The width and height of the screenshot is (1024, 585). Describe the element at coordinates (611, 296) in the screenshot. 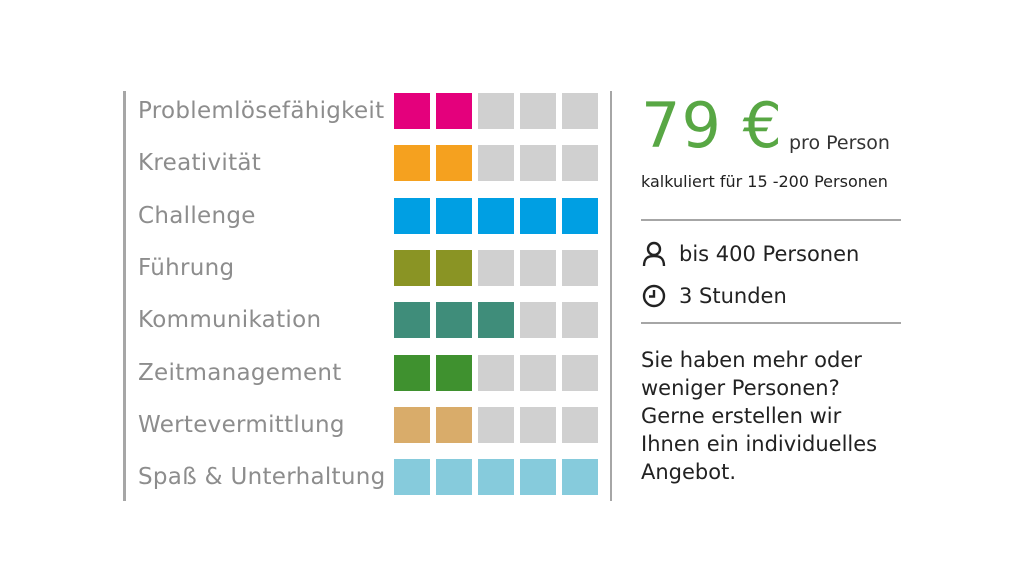

I see `center-divider` at that location.